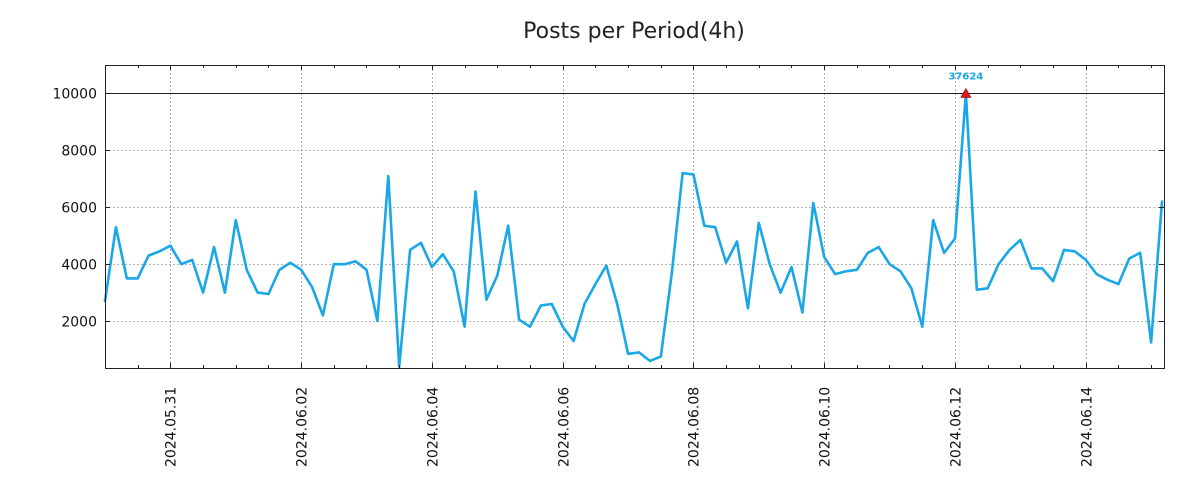 This screenshot has height=500, width=1200. What do you see at coordinates (695, 427) in the screenshot?
I see `x-tick-label: 2024.06.08` at bounding box center [695, 427].